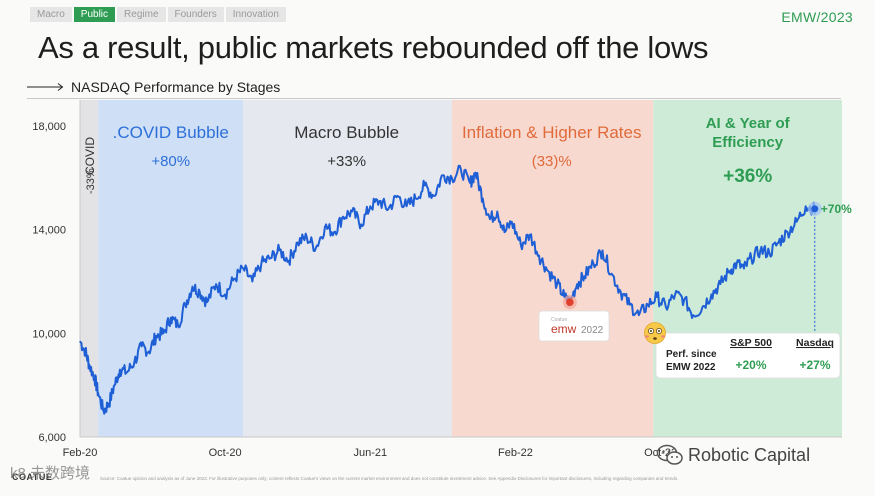 The height and width of the screenshot is (496, 875). What do you see at coordinates (94, 14) in the screenshot?
I see `nav-tab-public: Public` at bounding box center [94, 14].